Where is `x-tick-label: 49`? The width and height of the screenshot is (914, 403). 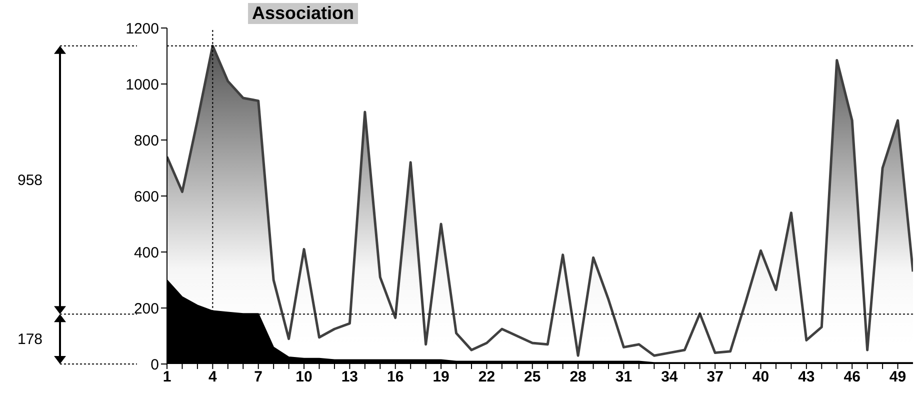
x-tick-label: 49 is located at coordinates (897, 377).